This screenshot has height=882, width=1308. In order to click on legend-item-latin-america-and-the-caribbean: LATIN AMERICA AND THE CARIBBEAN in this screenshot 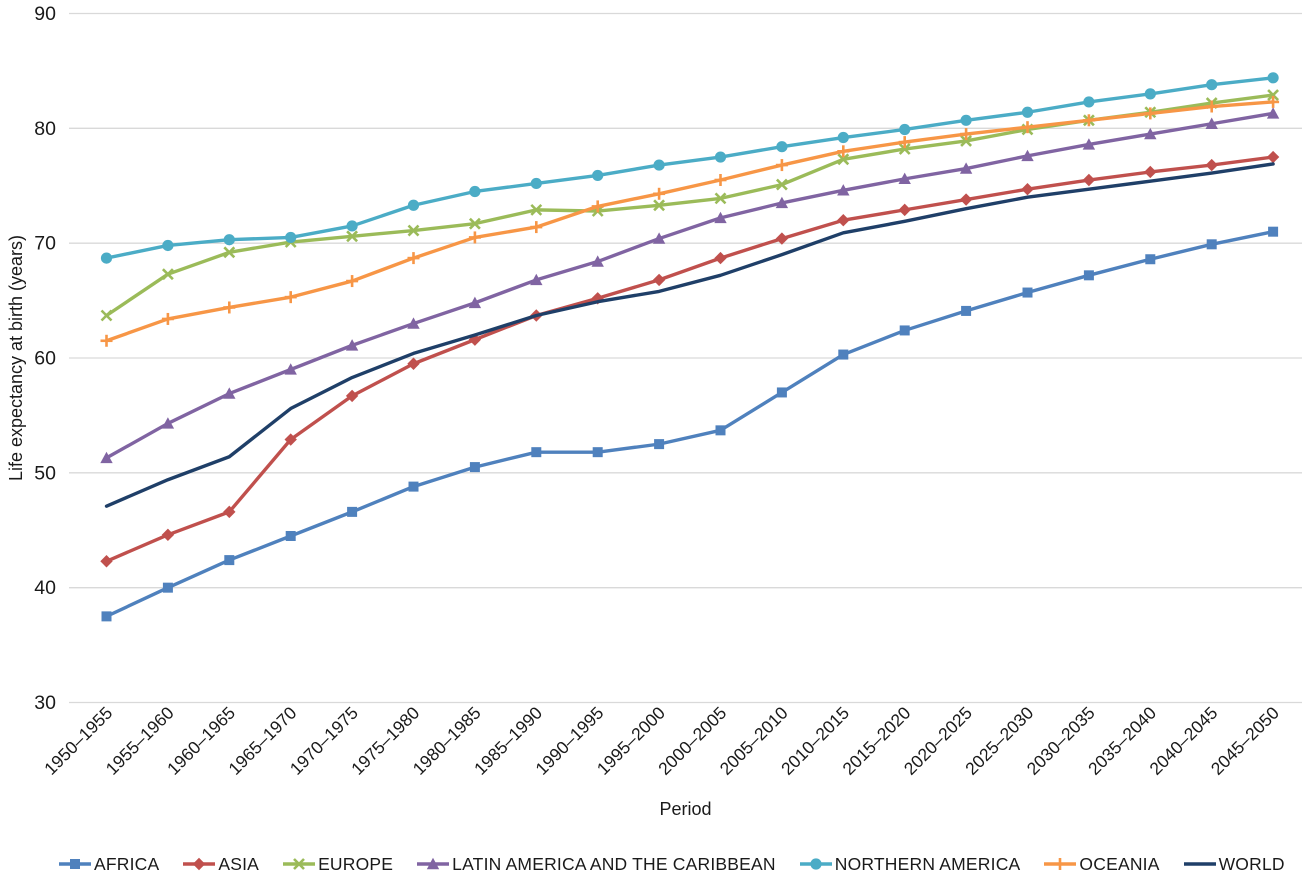, I will do `click(596, 864)`.